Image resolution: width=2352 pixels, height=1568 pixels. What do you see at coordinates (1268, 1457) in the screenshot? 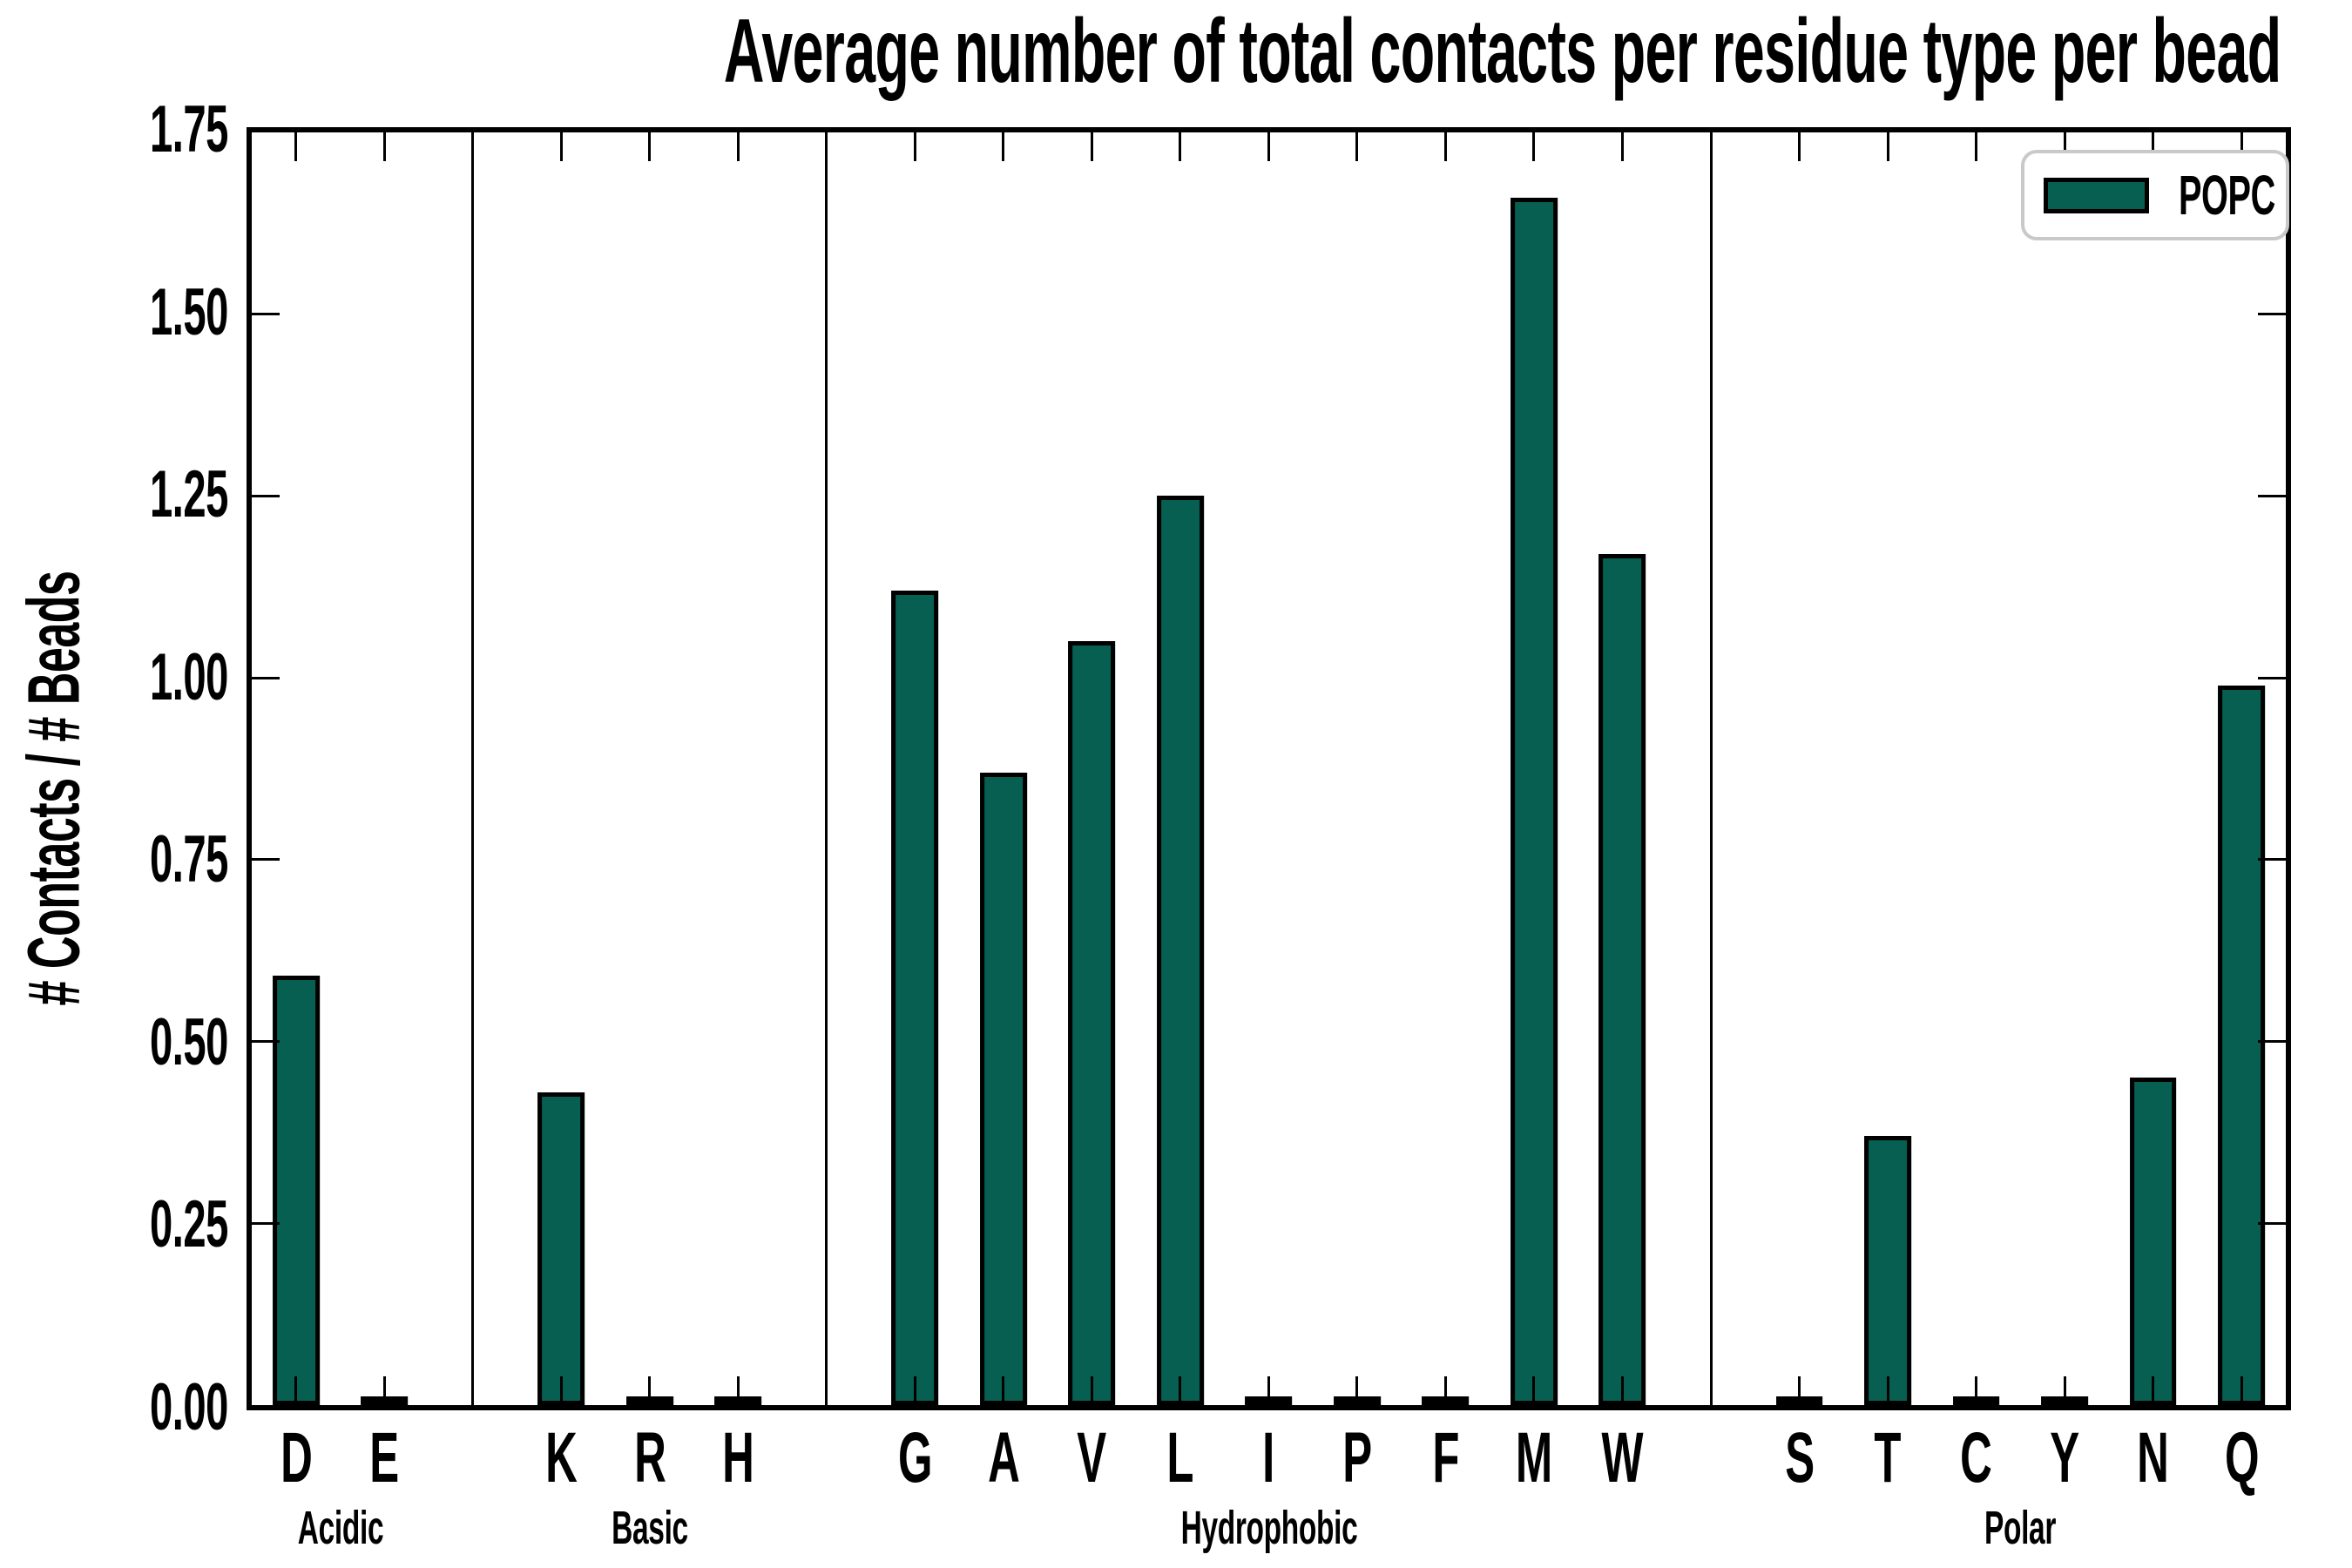
I see `x-label-text: I` at bounding box center [1268, 1457].